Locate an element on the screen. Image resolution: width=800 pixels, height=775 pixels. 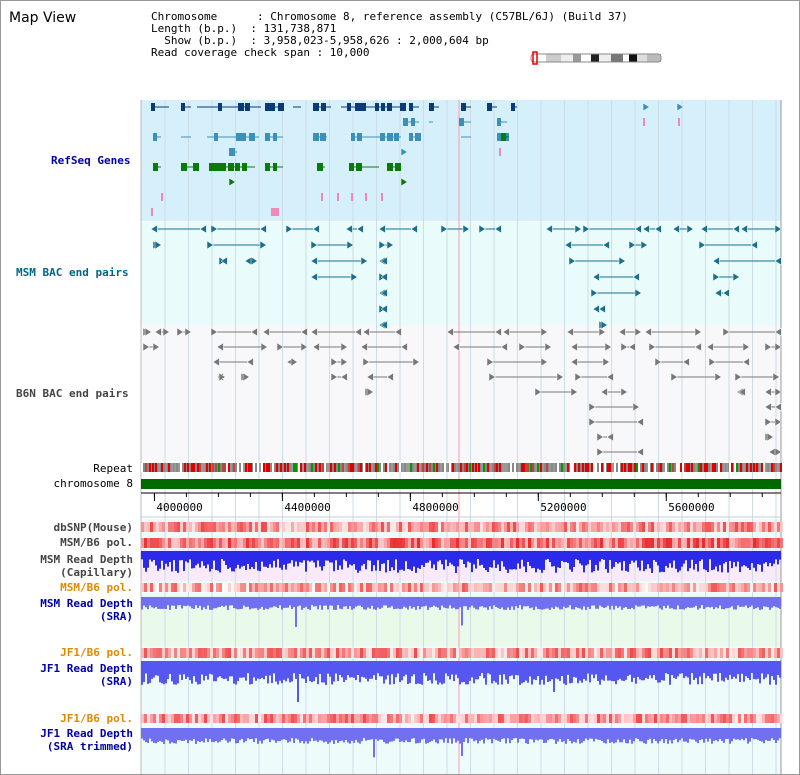
ruler-tick-label: 4000000 is located at coordinates (179, 507).